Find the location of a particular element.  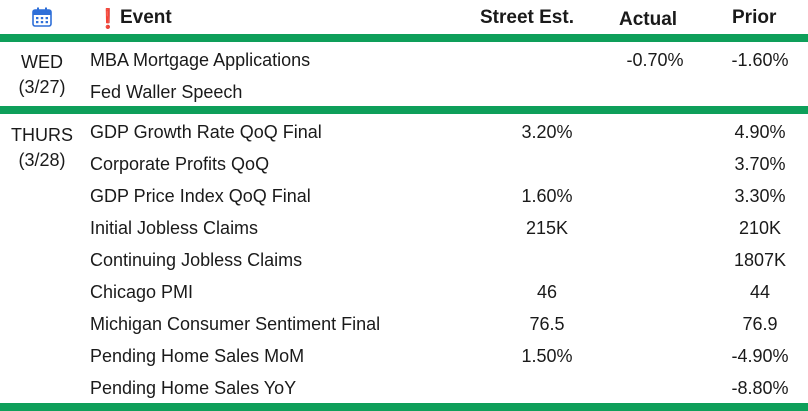

event-name: MBA Mortgage Applications is located at coordinates (200, 60).